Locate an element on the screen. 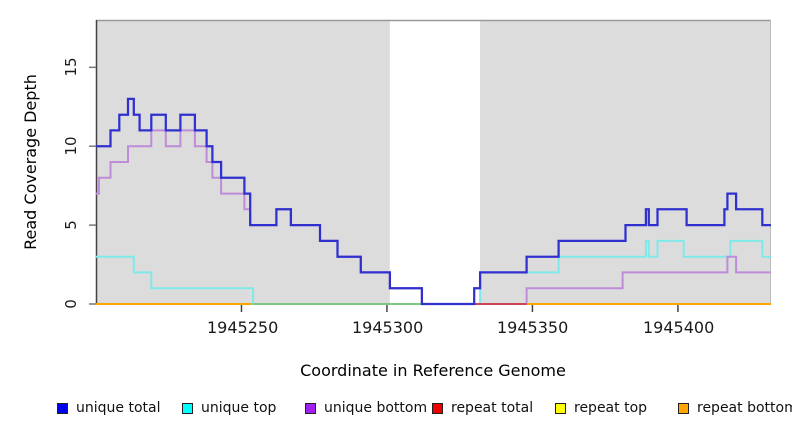 This screenshot has height=432, width=792. y-axis-title: Read Coverage Depth is located at coordinates (30, 162).